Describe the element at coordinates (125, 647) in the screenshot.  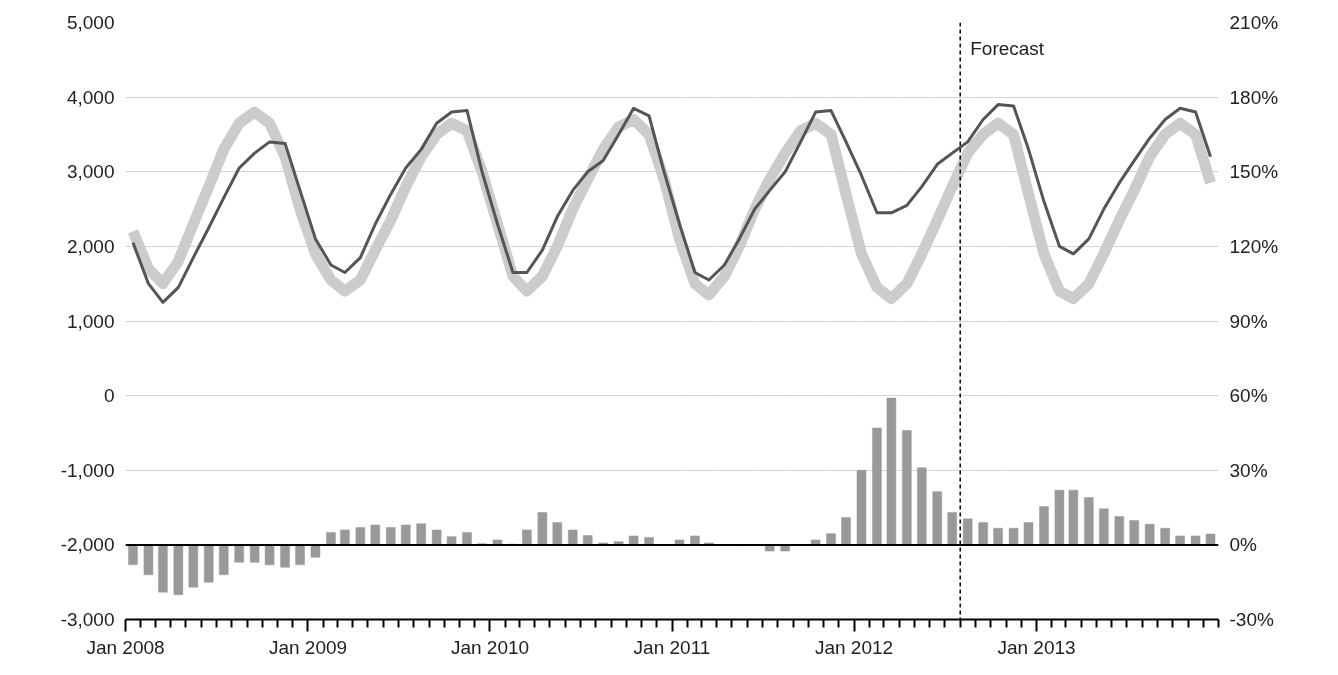
I see `x-tick-label: Jan 2008` at that location.